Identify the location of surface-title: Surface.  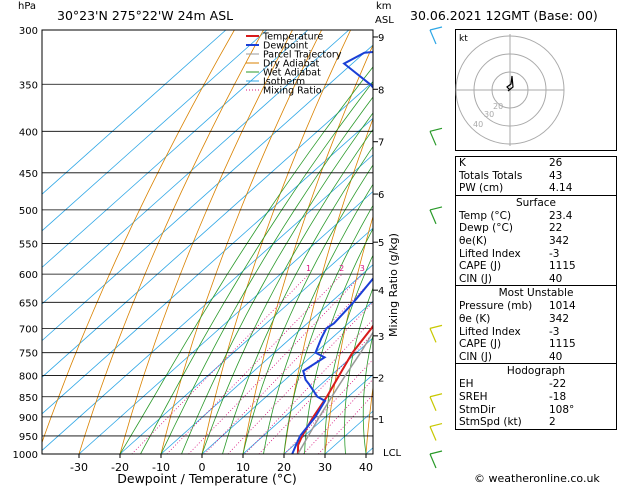
(535, 202).